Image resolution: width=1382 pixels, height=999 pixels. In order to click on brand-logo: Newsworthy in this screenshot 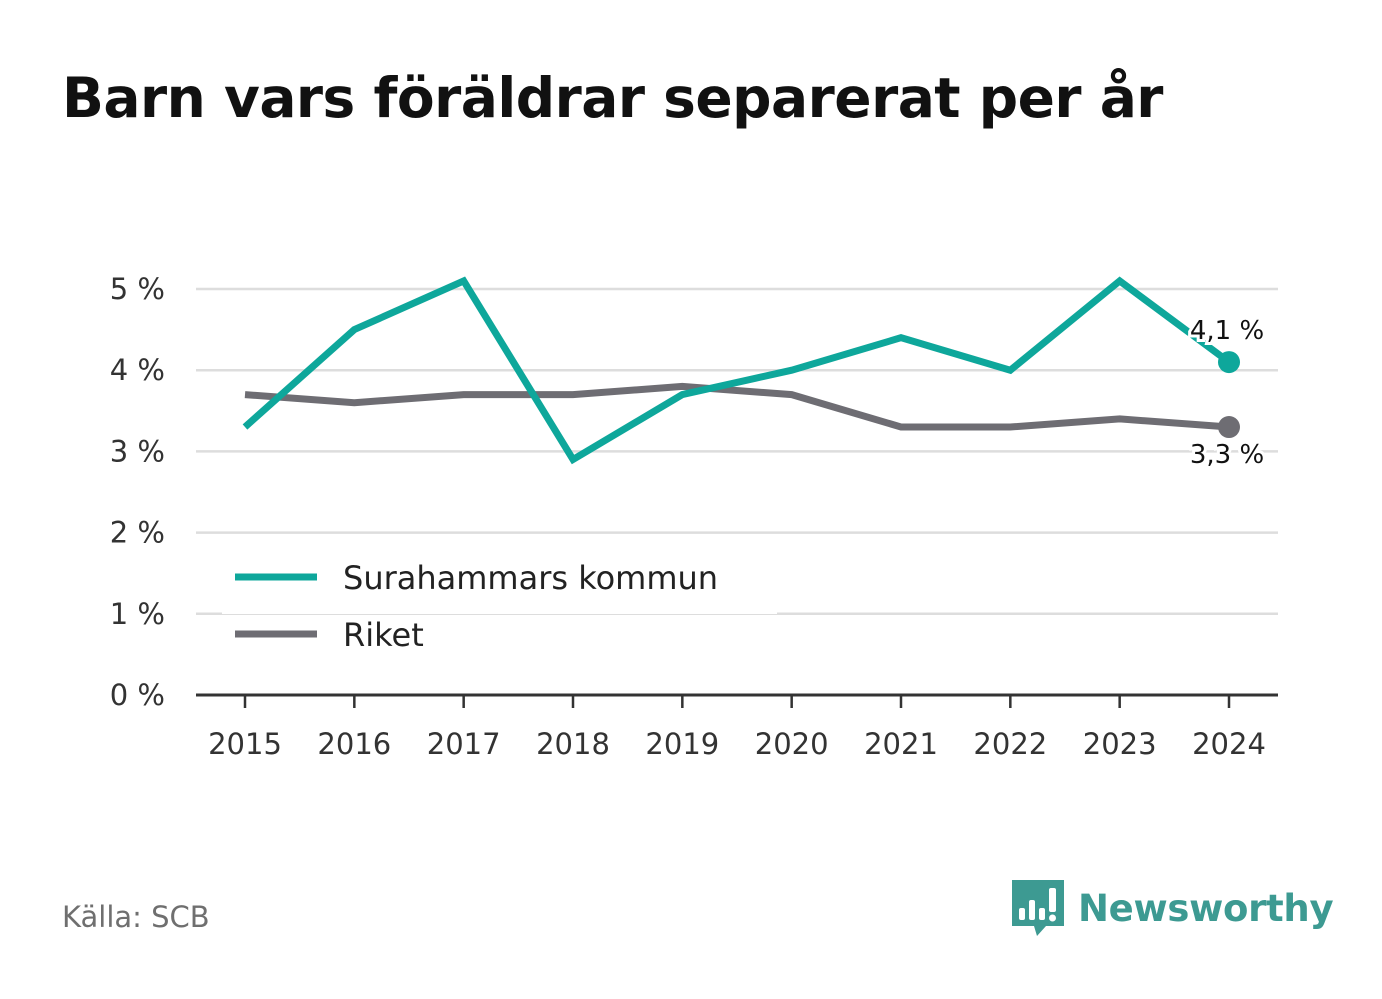, I will do `click(1172, 908)`.